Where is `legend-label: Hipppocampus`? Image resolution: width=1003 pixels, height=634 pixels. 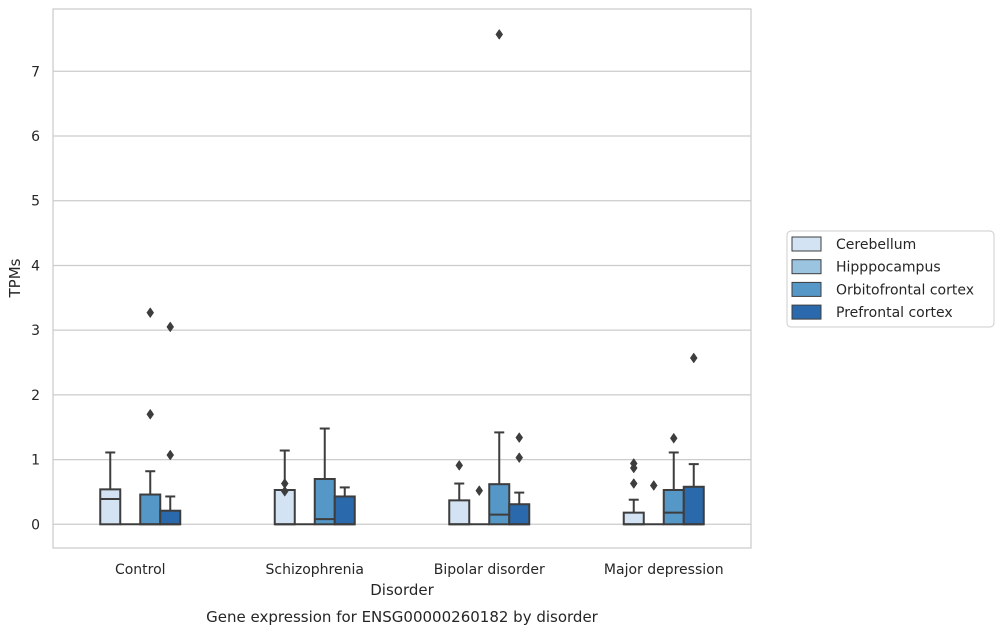 legend-label: Hipppocampus is located at coordinates (888, 268).